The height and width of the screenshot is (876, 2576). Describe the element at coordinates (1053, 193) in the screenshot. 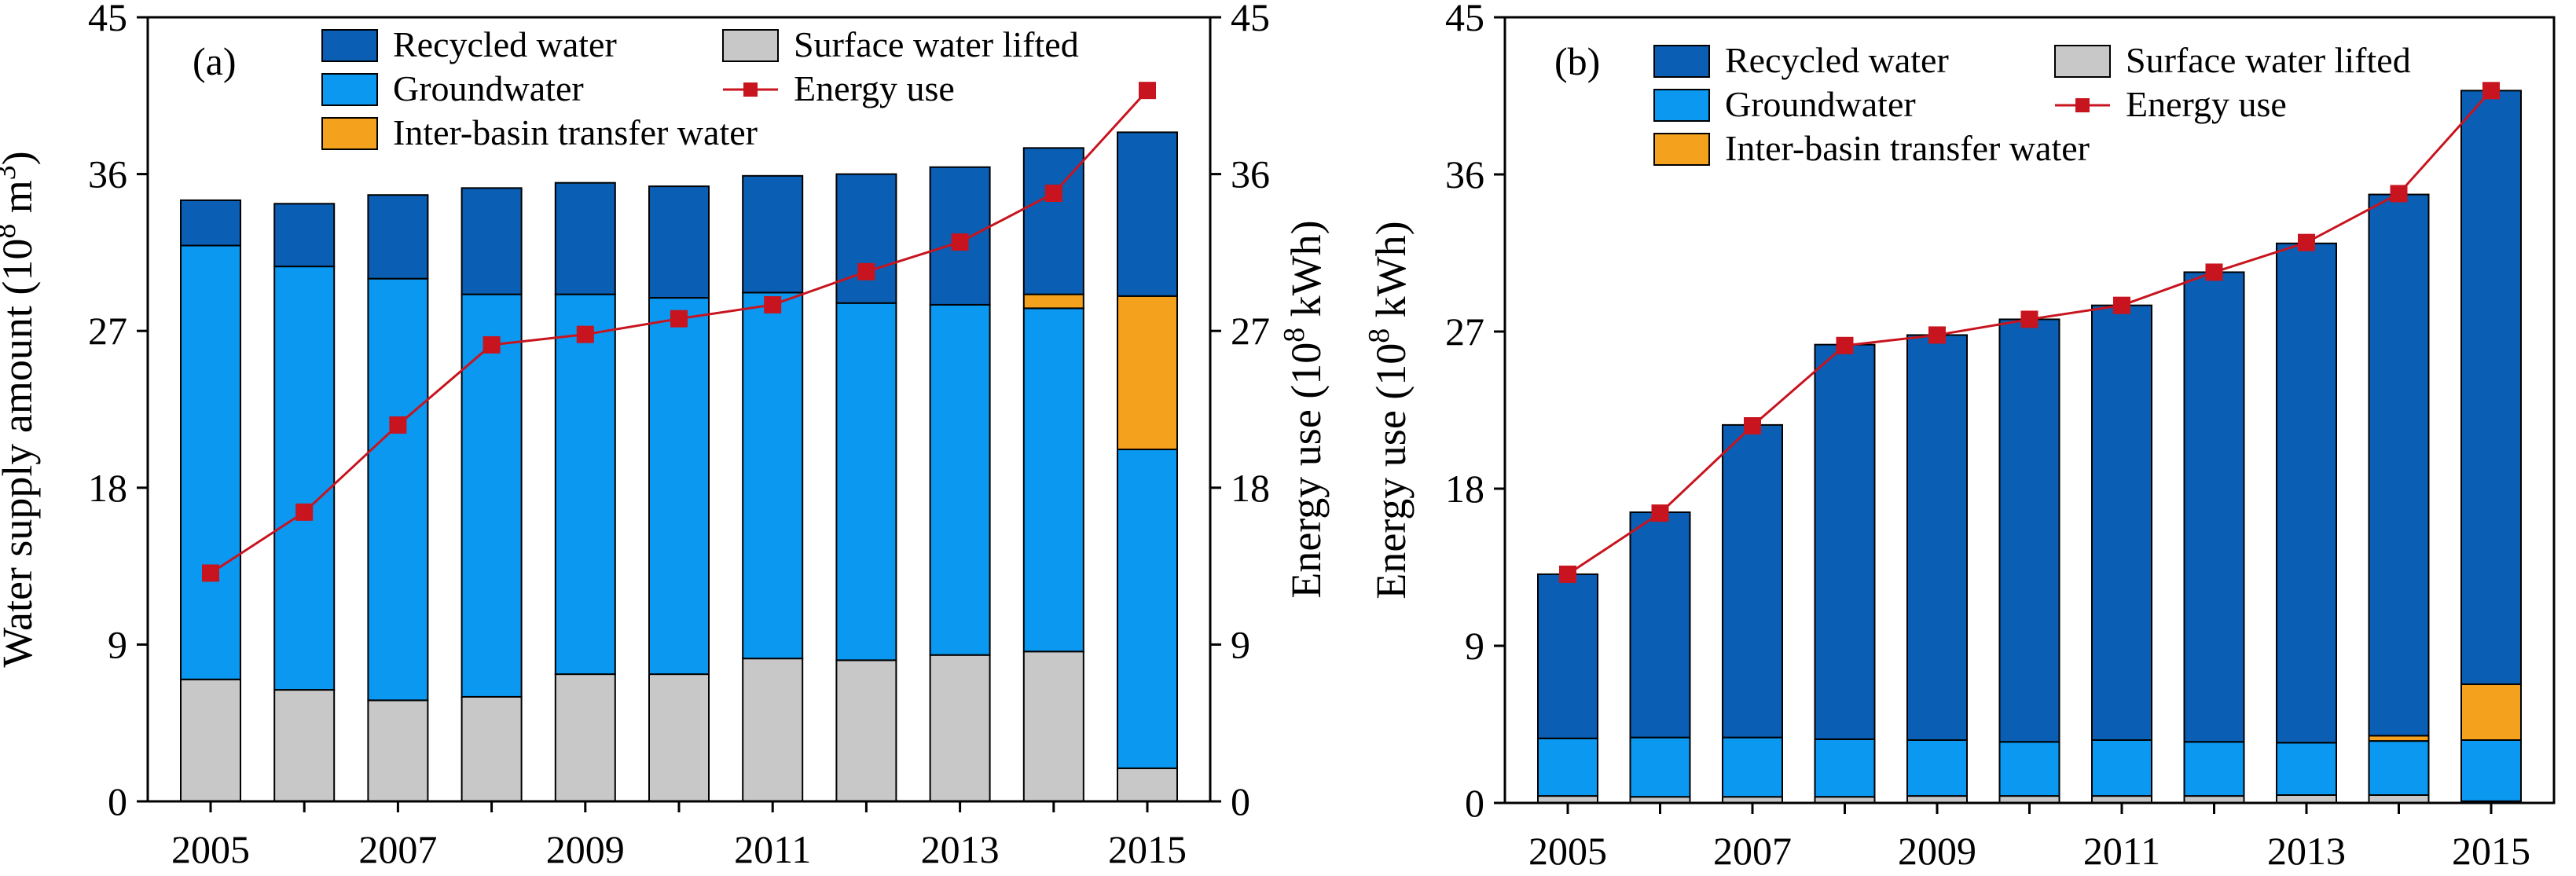

I see `panel-a-energy-point-2014` at that location.